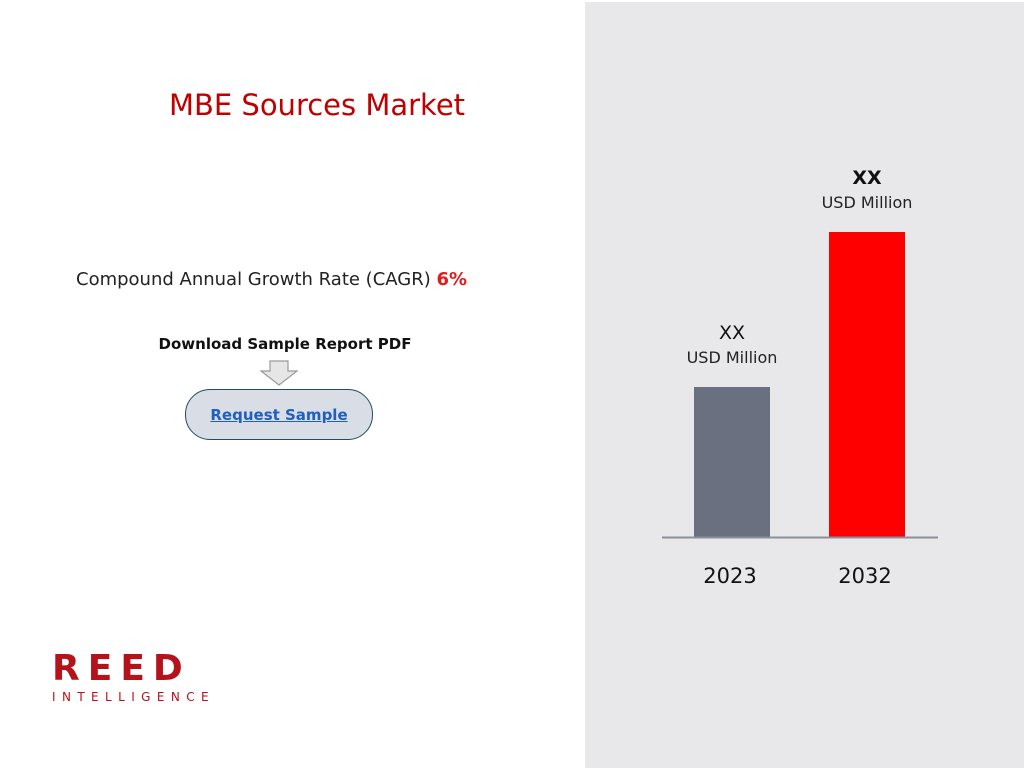 The image size is (1024, 768). Describe the element at coordinates (732, 462) in the screenshot. I see `bar-2023` at that location.